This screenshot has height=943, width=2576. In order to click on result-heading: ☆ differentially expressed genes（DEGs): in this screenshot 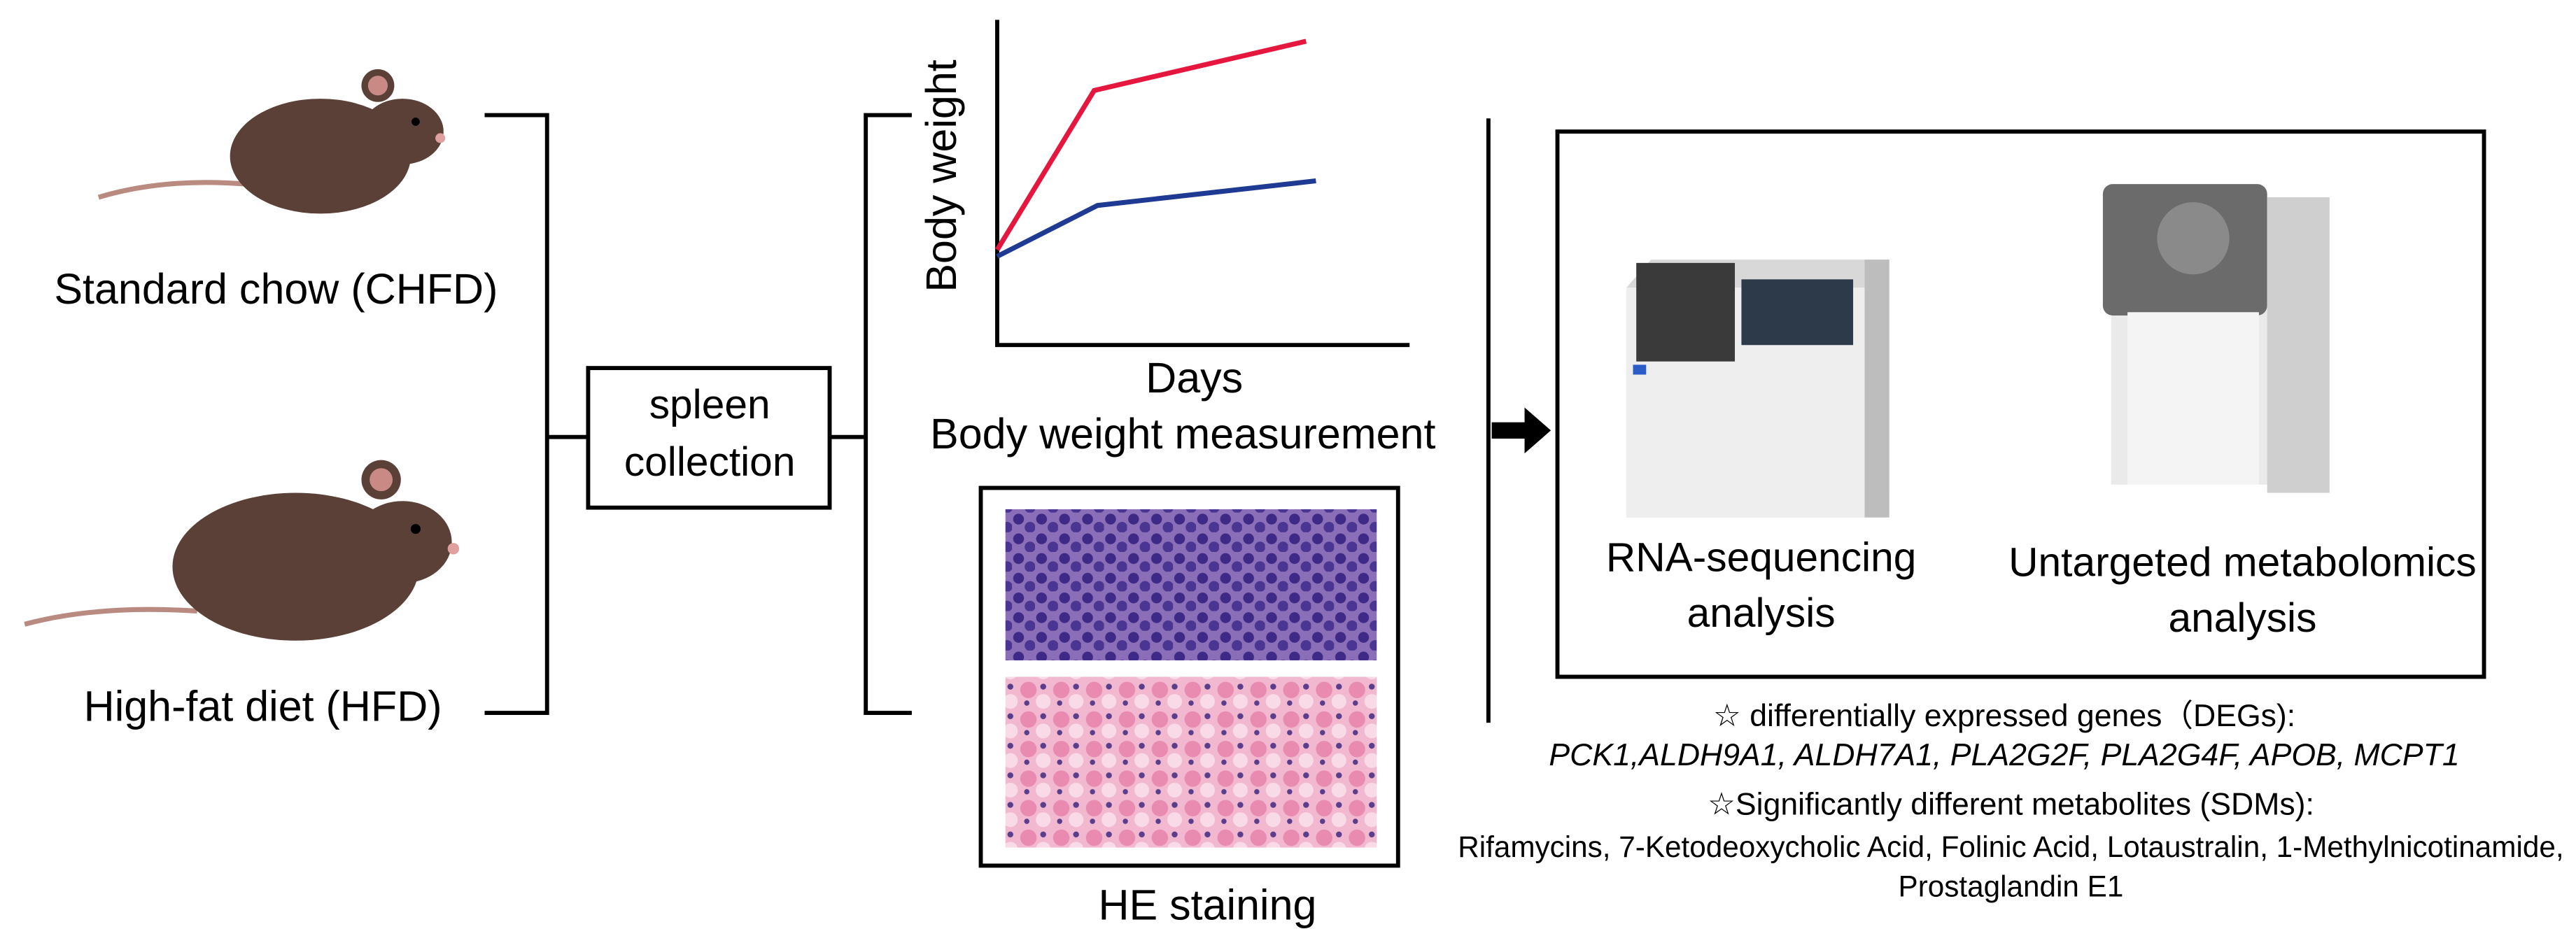, I will do `click(2004, 716)`.